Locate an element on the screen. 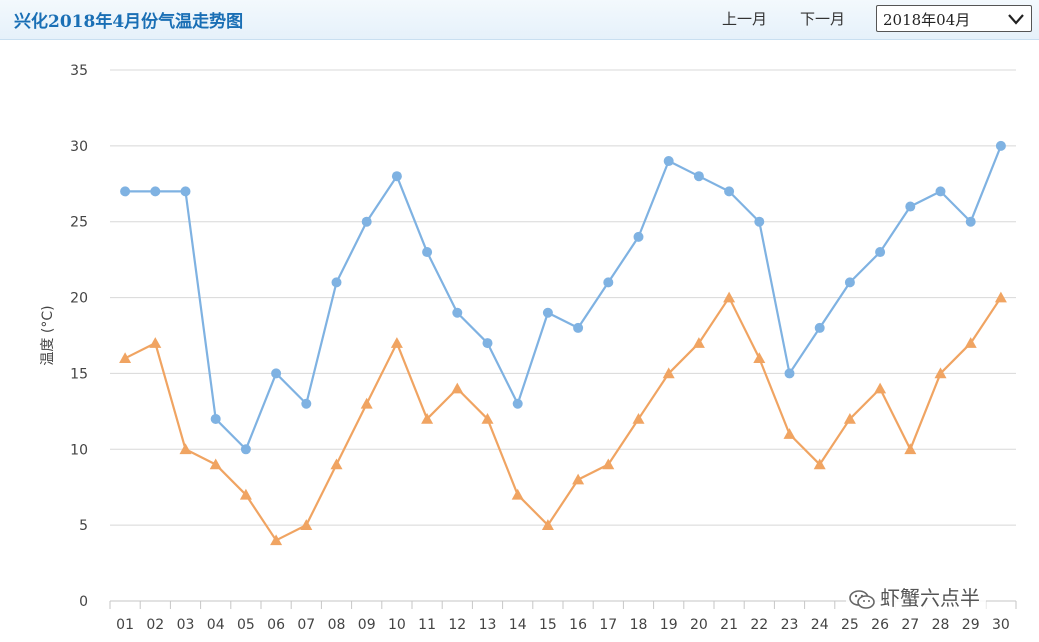  prev-month-button: 上一月 is located at coordinates (745, 19).